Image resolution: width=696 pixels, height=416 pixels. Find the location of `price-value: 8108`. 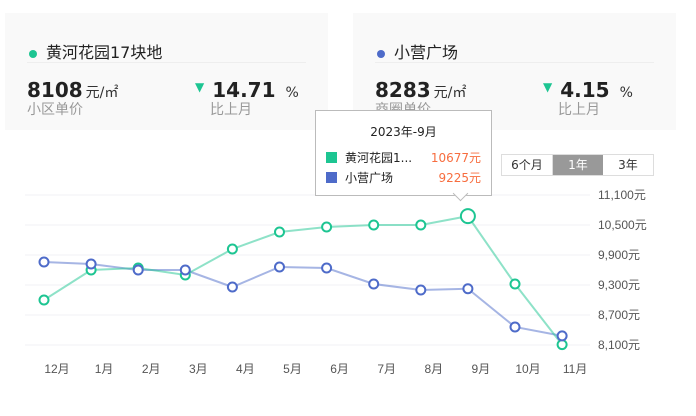

price-value: 8108 is located at coordinates (55, 90).